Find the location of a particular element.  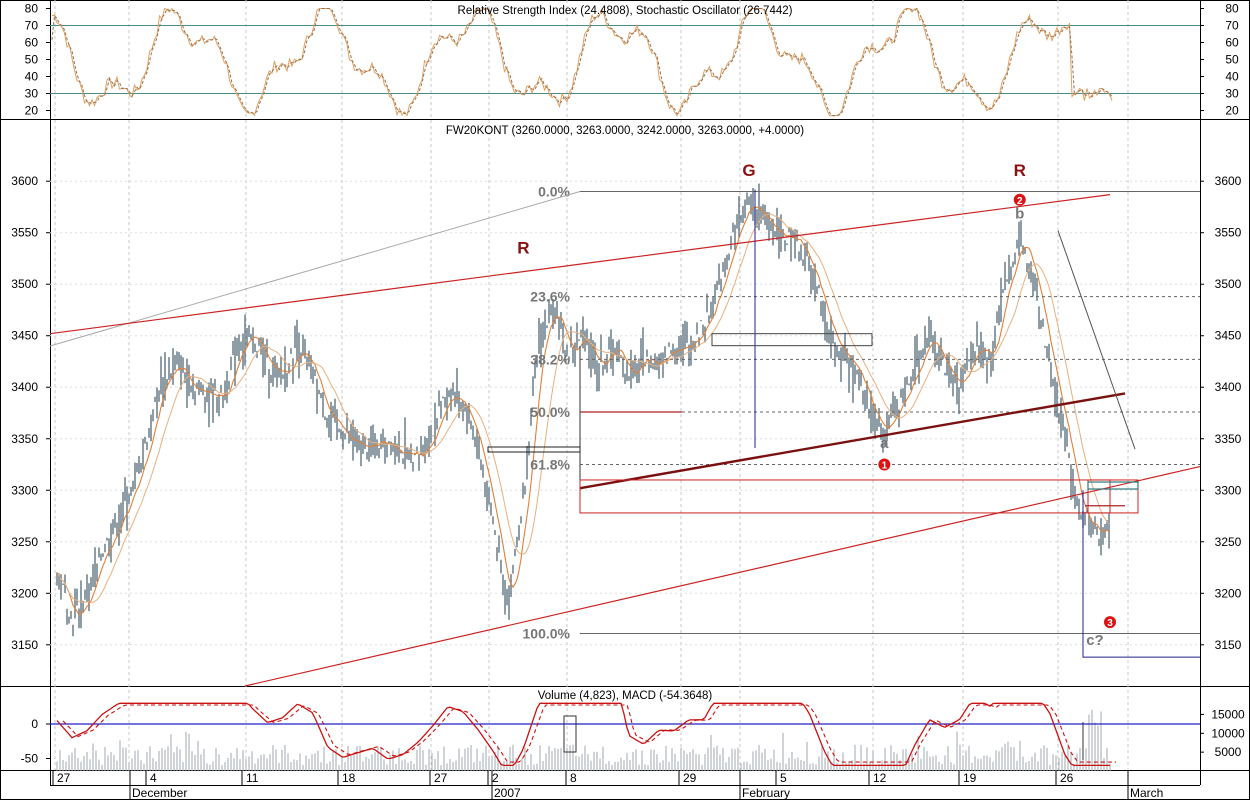

descending-trendline is located at coordinates (1096, 340).